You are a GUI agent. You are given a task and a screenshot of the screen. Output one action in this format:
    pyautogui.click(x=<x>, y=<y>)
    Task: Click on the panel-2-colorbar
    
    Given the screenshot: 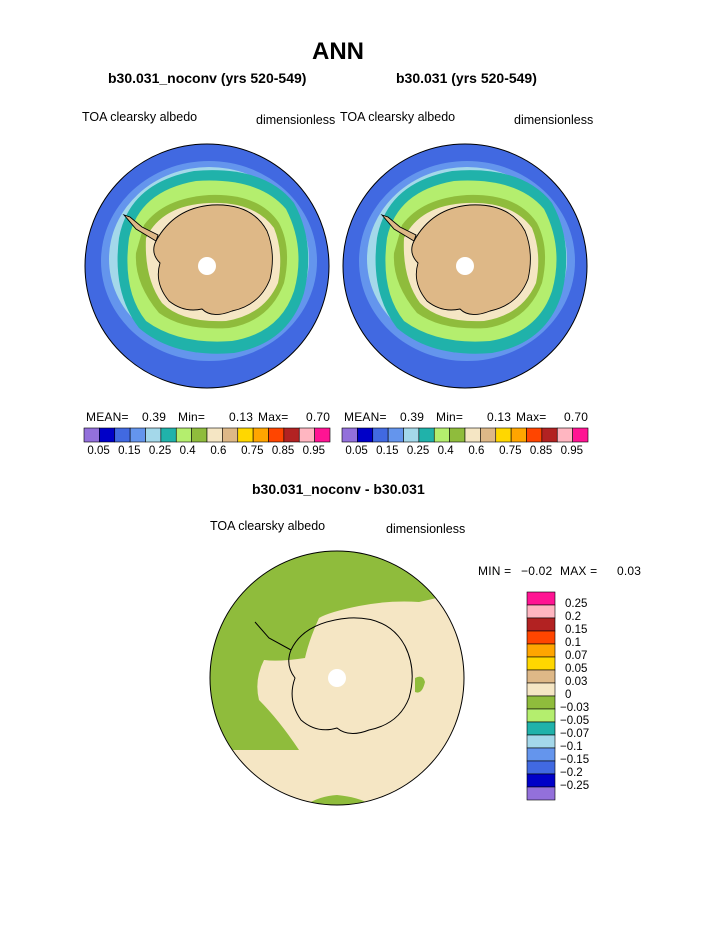 What is the action you would take?
    pyautogui.click(x=465, y=435)
    